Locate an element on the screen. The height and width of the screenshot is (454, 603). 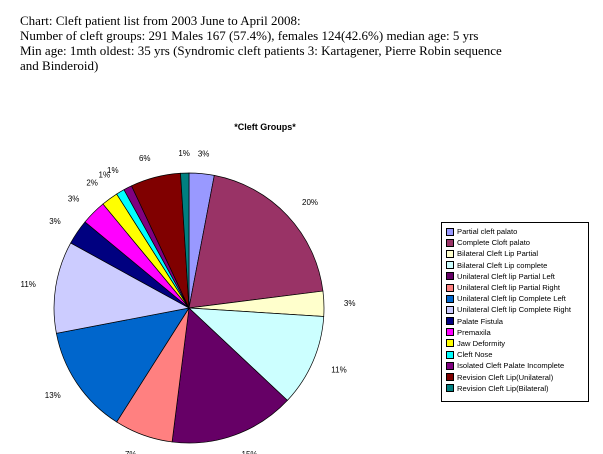
legend-item: Unilateral Cleft lip Partial Left is located at coordinates (517, 276).